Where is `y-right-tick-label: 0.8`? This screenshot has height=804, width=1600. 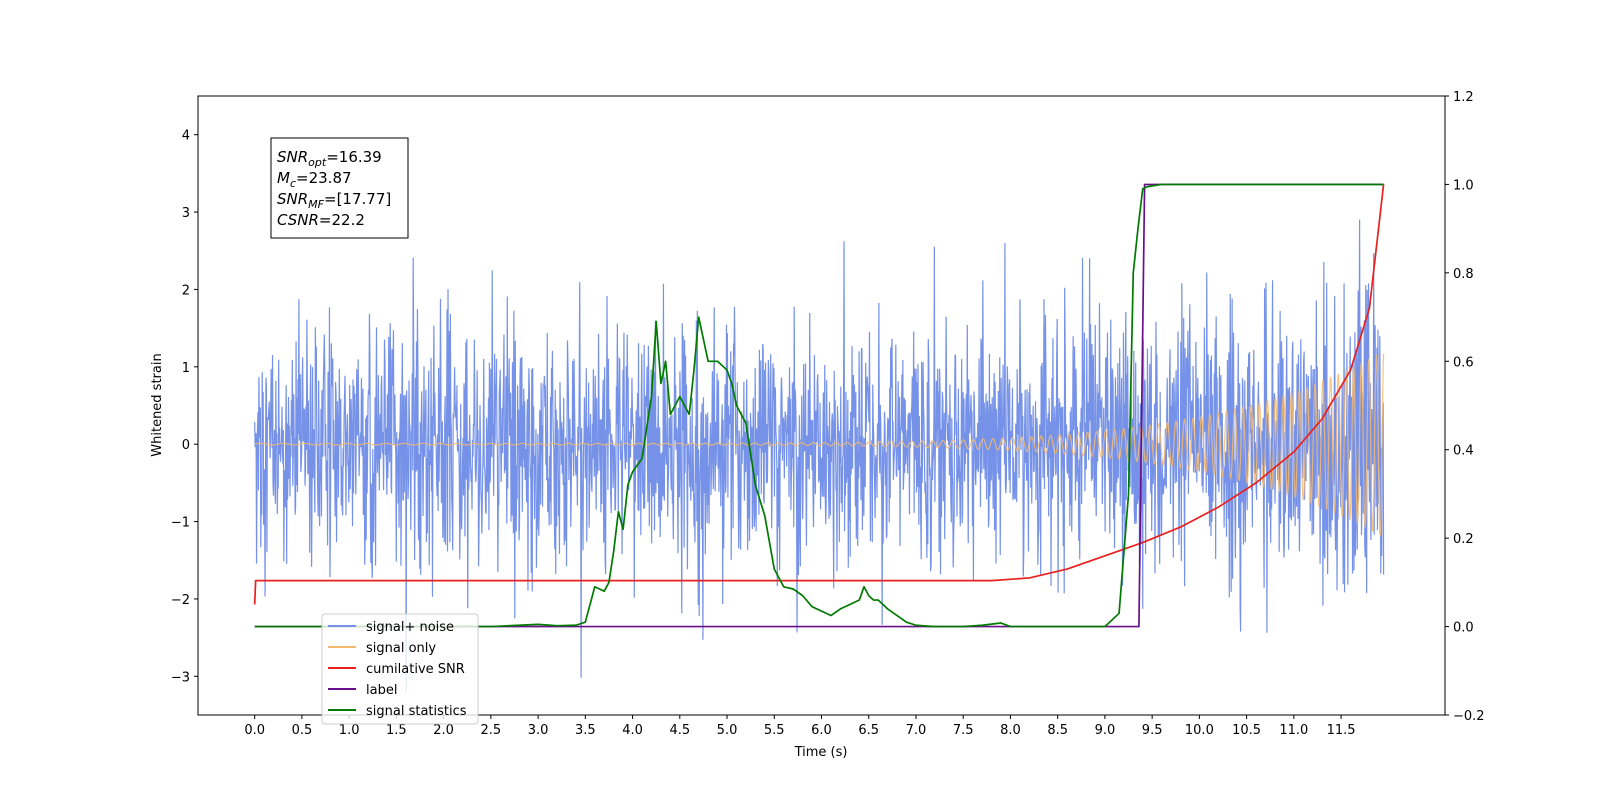 y-right-tick-label: 0.8 is located at coordinates (1463, 274).